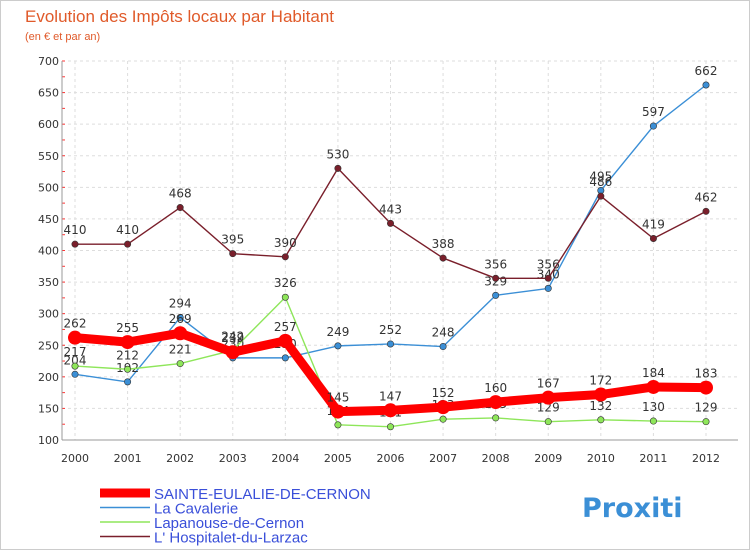 This screenshot has height=550, width=750. I want to click on chart-subtitle: (en € et par an), so click(62, 37).